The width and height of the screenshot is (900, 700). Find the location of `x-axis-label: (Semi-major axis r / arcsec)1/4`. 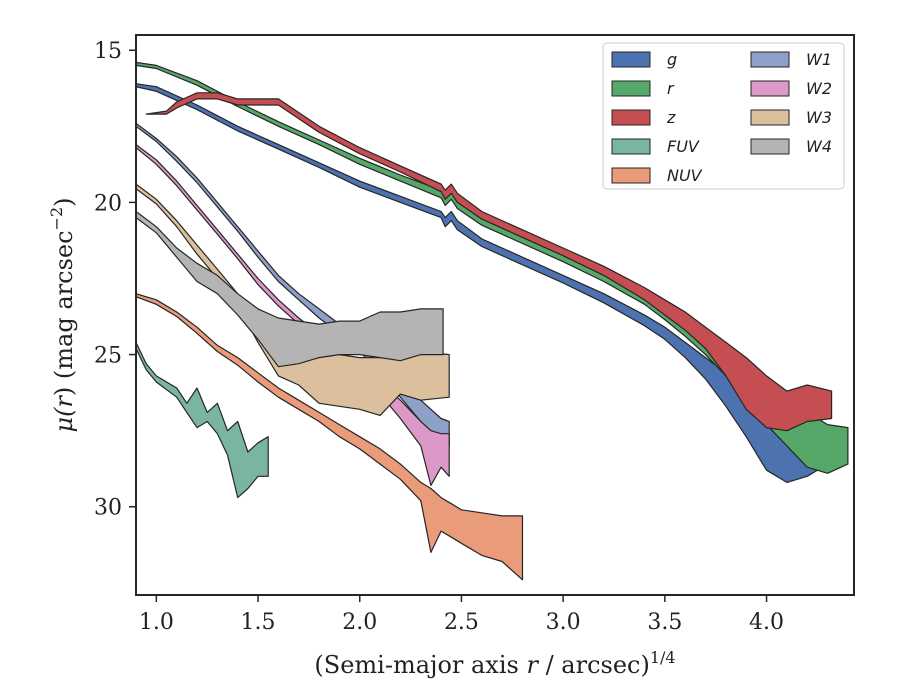

x-axis-label: (Semi-major axis r / arcsec)1/4 is located at coordinates (494, 663).